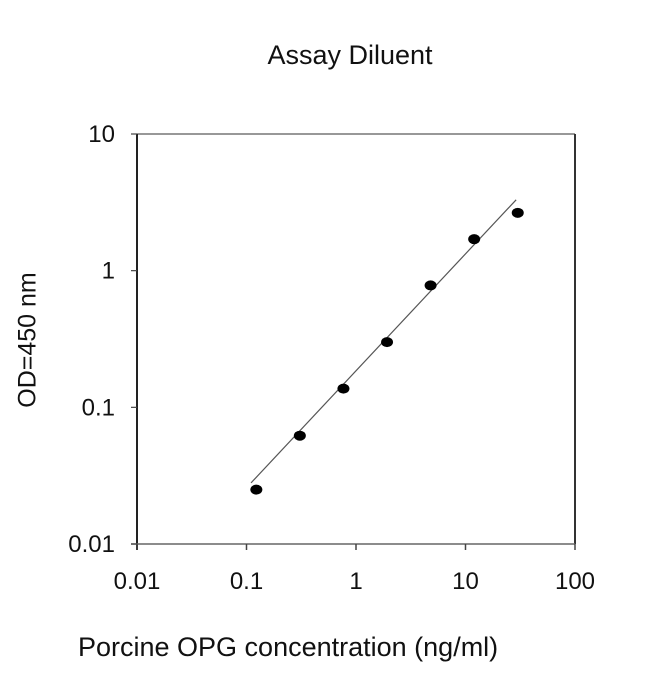 This screenshot has width=650, height=674. Describe the element at coordinates (246, 581) in the screenshot. I see `x-tick-label: 0.1` at that location.